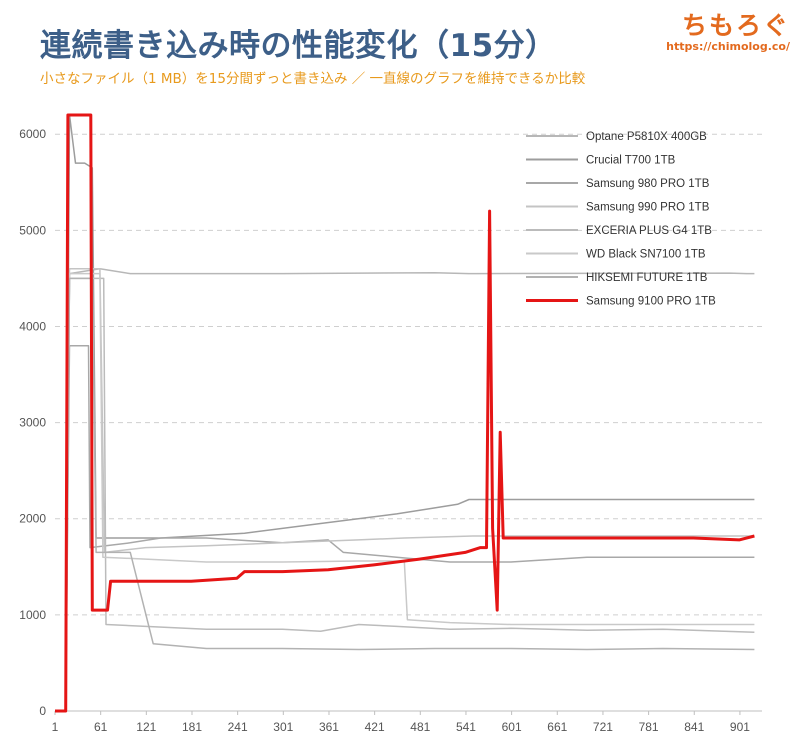 This screenshot has height=756, width=800. I want to click on y-tick-label: 1000, so click(32, 615).